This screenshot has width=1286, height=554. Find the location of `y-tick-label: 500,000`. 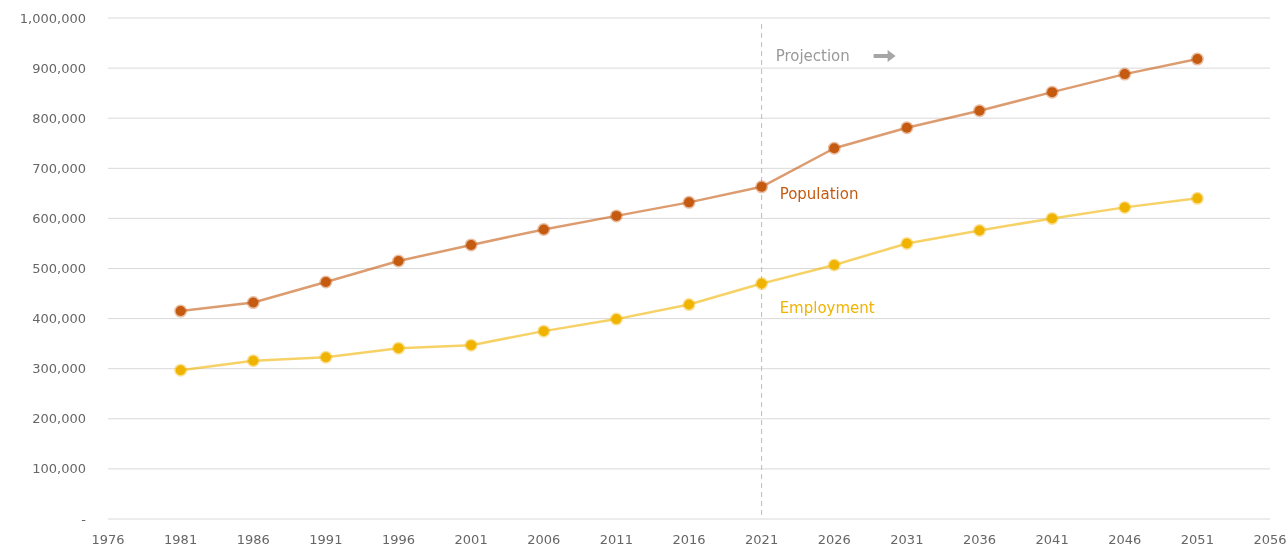

y-tick-label: 500,000 is located at coordinates (59, 269).